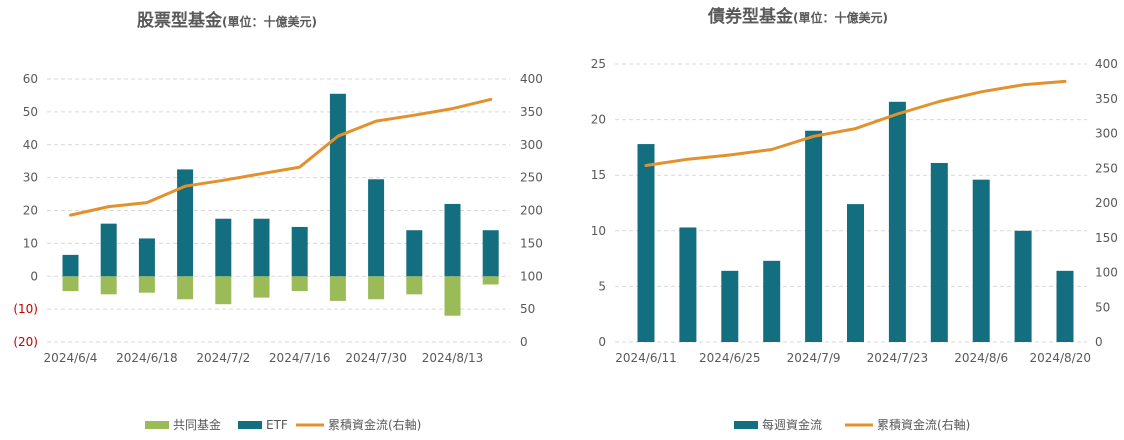  I want to click on x-tick-label: 2024/7/2, so click(223, 358).